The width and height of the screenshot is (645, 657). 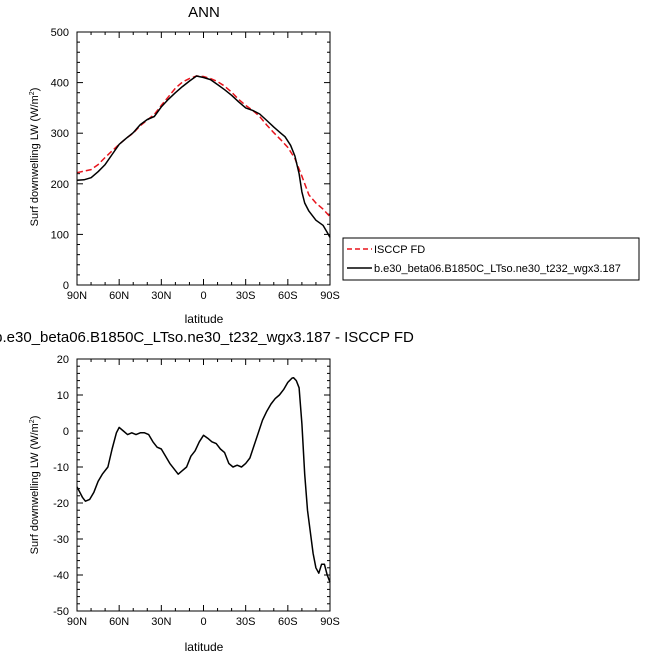 I want to click on bottom-y-axis-label-tail: ), so click(x=35, y=418).